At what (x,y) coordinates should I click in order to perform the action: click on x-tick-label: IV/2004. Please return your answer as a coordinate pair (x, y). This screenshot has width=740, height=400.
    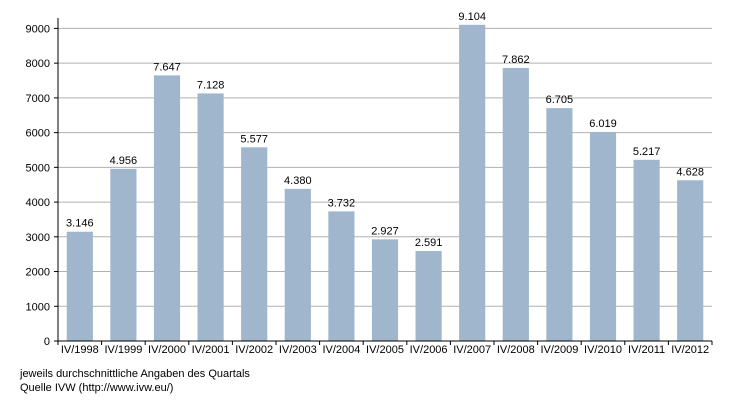
    Looking at the image, I should click on (341, 350).